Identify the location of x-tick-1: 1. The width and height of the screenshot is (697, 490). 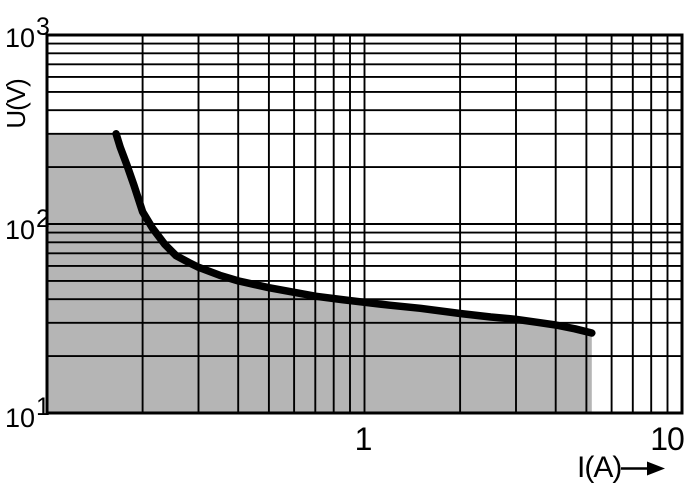
(363, 439).